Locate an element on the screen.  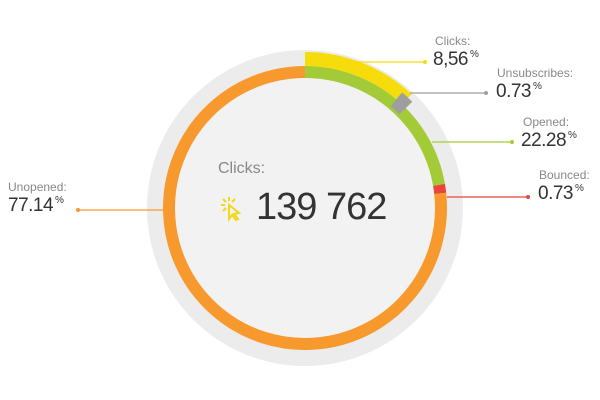
center-title: Clicks: is located at coordinates (242, 168).